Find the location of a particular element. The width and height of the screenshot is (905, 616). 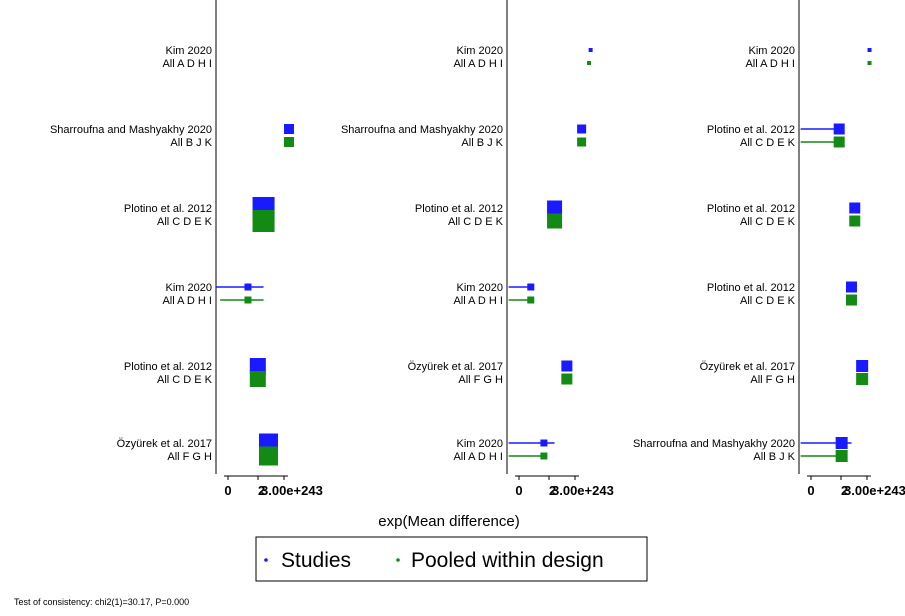

legend-box is located at coordinates (451, 559).